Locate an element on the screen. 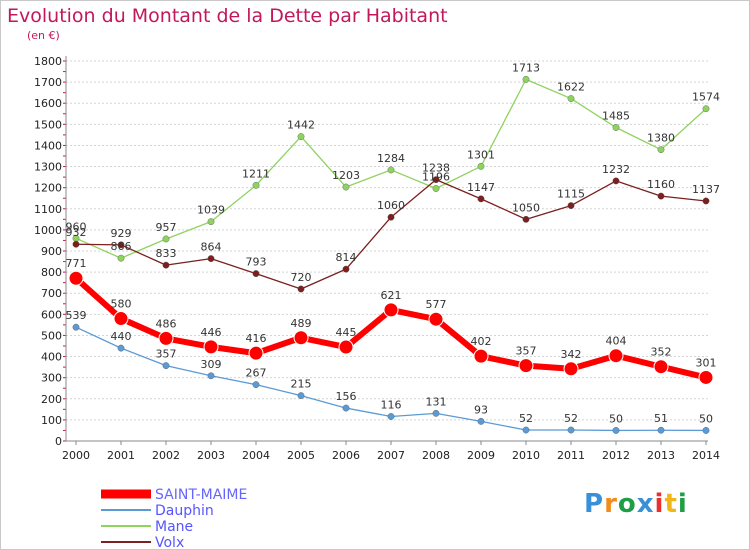 This screenshot has height=550, width=750. data-label-dauphin: 131 is located at coordinates (436, 401).